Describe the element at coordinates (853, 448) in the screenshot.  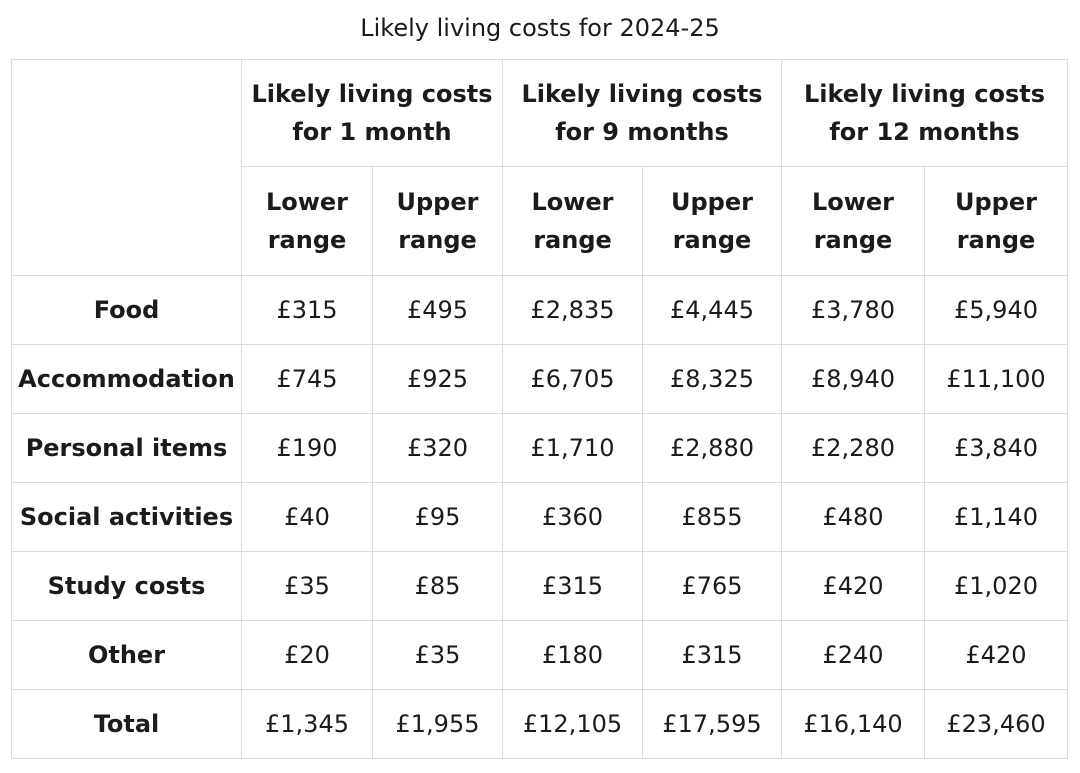
I see `table-cell: £2,280` at that location.